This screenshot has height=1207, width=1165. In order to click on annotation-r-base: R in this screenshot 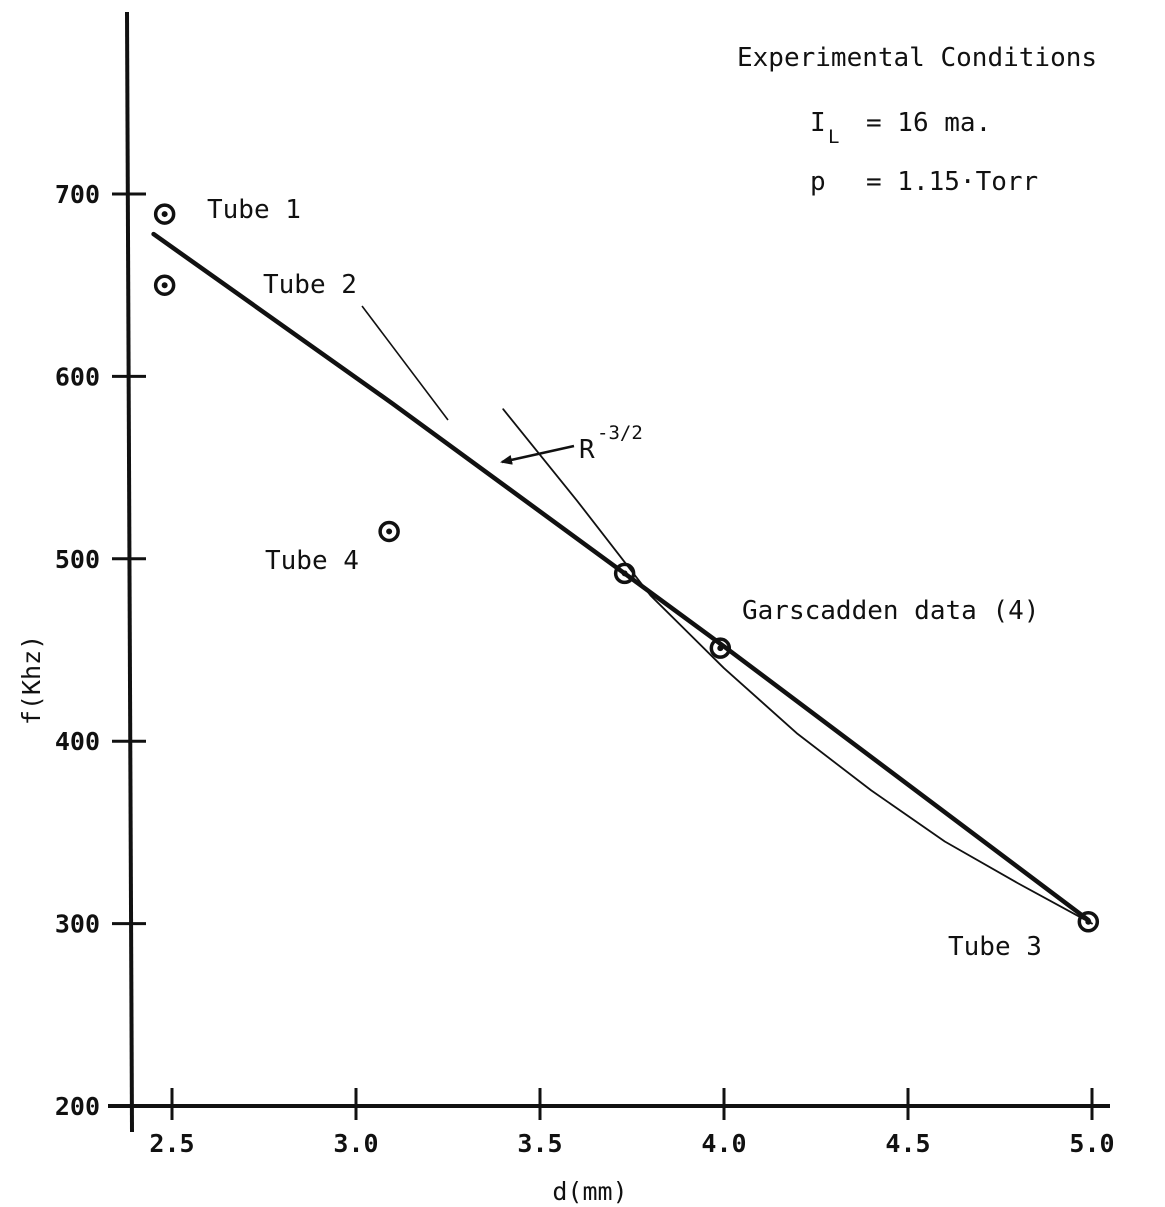, I will do `click(587, 450)`.